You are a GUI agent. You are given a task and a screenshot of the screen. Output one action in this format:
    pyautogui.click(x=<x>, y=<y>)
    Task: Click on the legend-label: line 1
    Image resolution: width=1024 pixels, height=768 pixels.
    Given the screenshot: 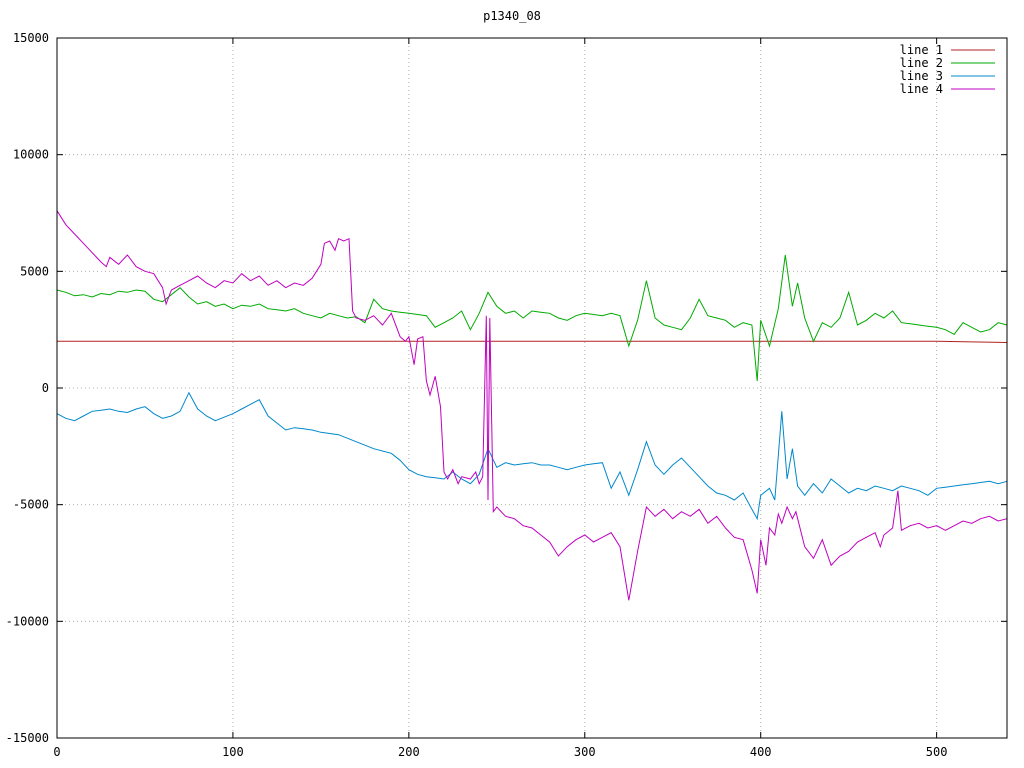 What is the action you would take?
    pyautogui.click(x=921, y=50)
    